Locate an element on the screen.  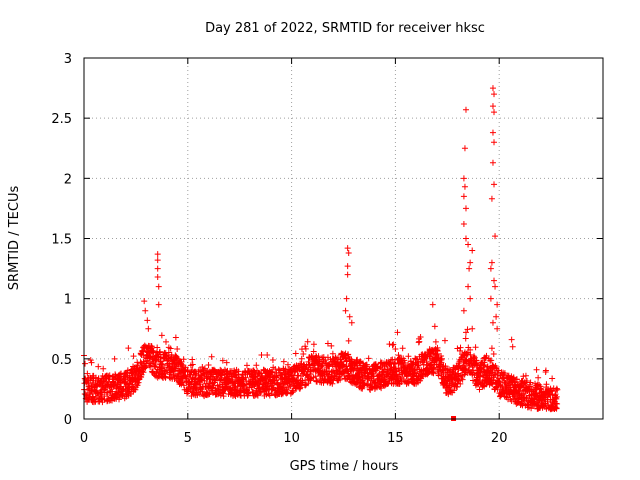
x-tick-label: 10 is located at coordinates (291, 438).